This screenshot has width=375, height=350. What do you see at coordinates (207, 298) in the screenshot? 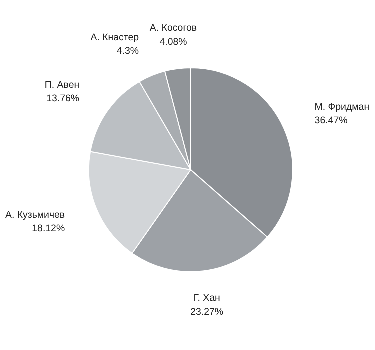
I see `slice-label: Г. Хан` at bounding box center [207, 298].